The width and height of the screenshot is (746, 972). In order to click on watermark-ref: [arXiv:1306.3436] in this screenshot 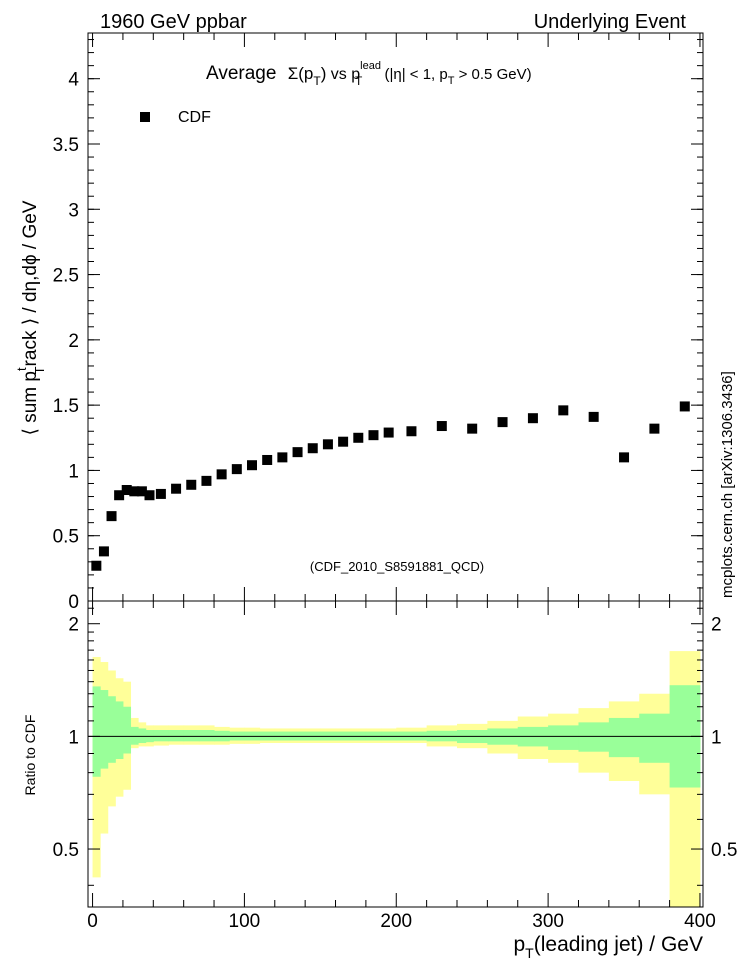, I will do `click(727, 430)`.